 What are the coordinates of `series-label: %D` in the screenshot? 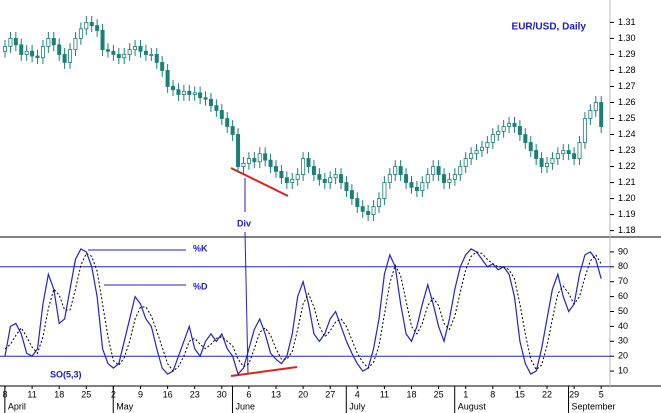 It's located at (200, 286).